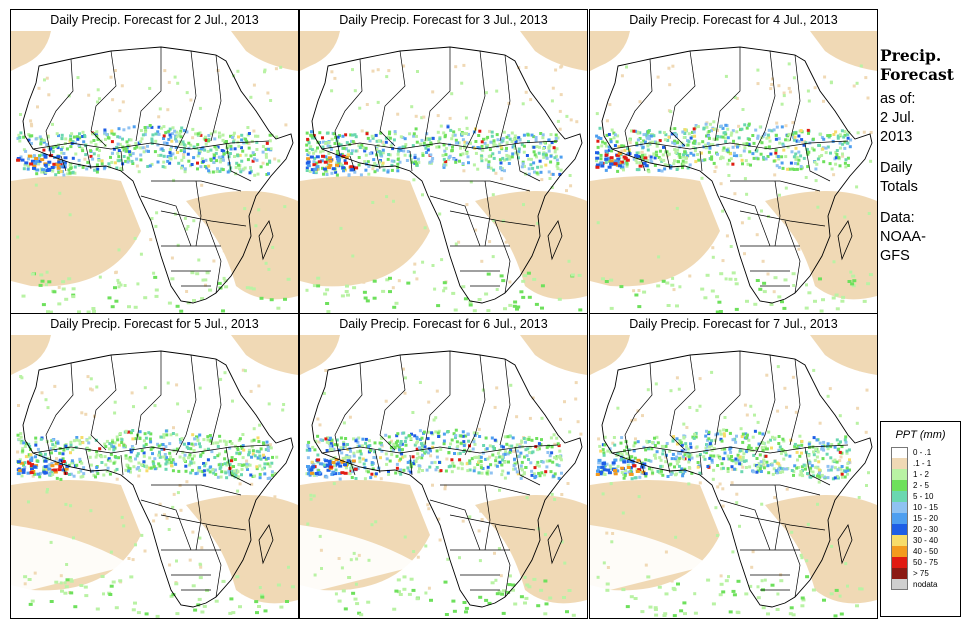 The image size is (965, 628). I want to click on legend-label: nodata, so click(925, 584).